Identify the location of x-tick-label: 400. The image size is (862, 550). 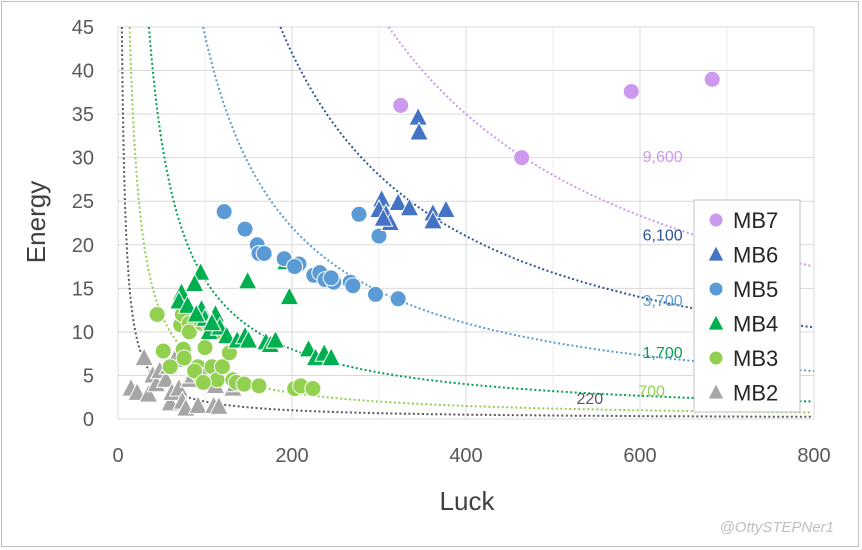
(465, 456).